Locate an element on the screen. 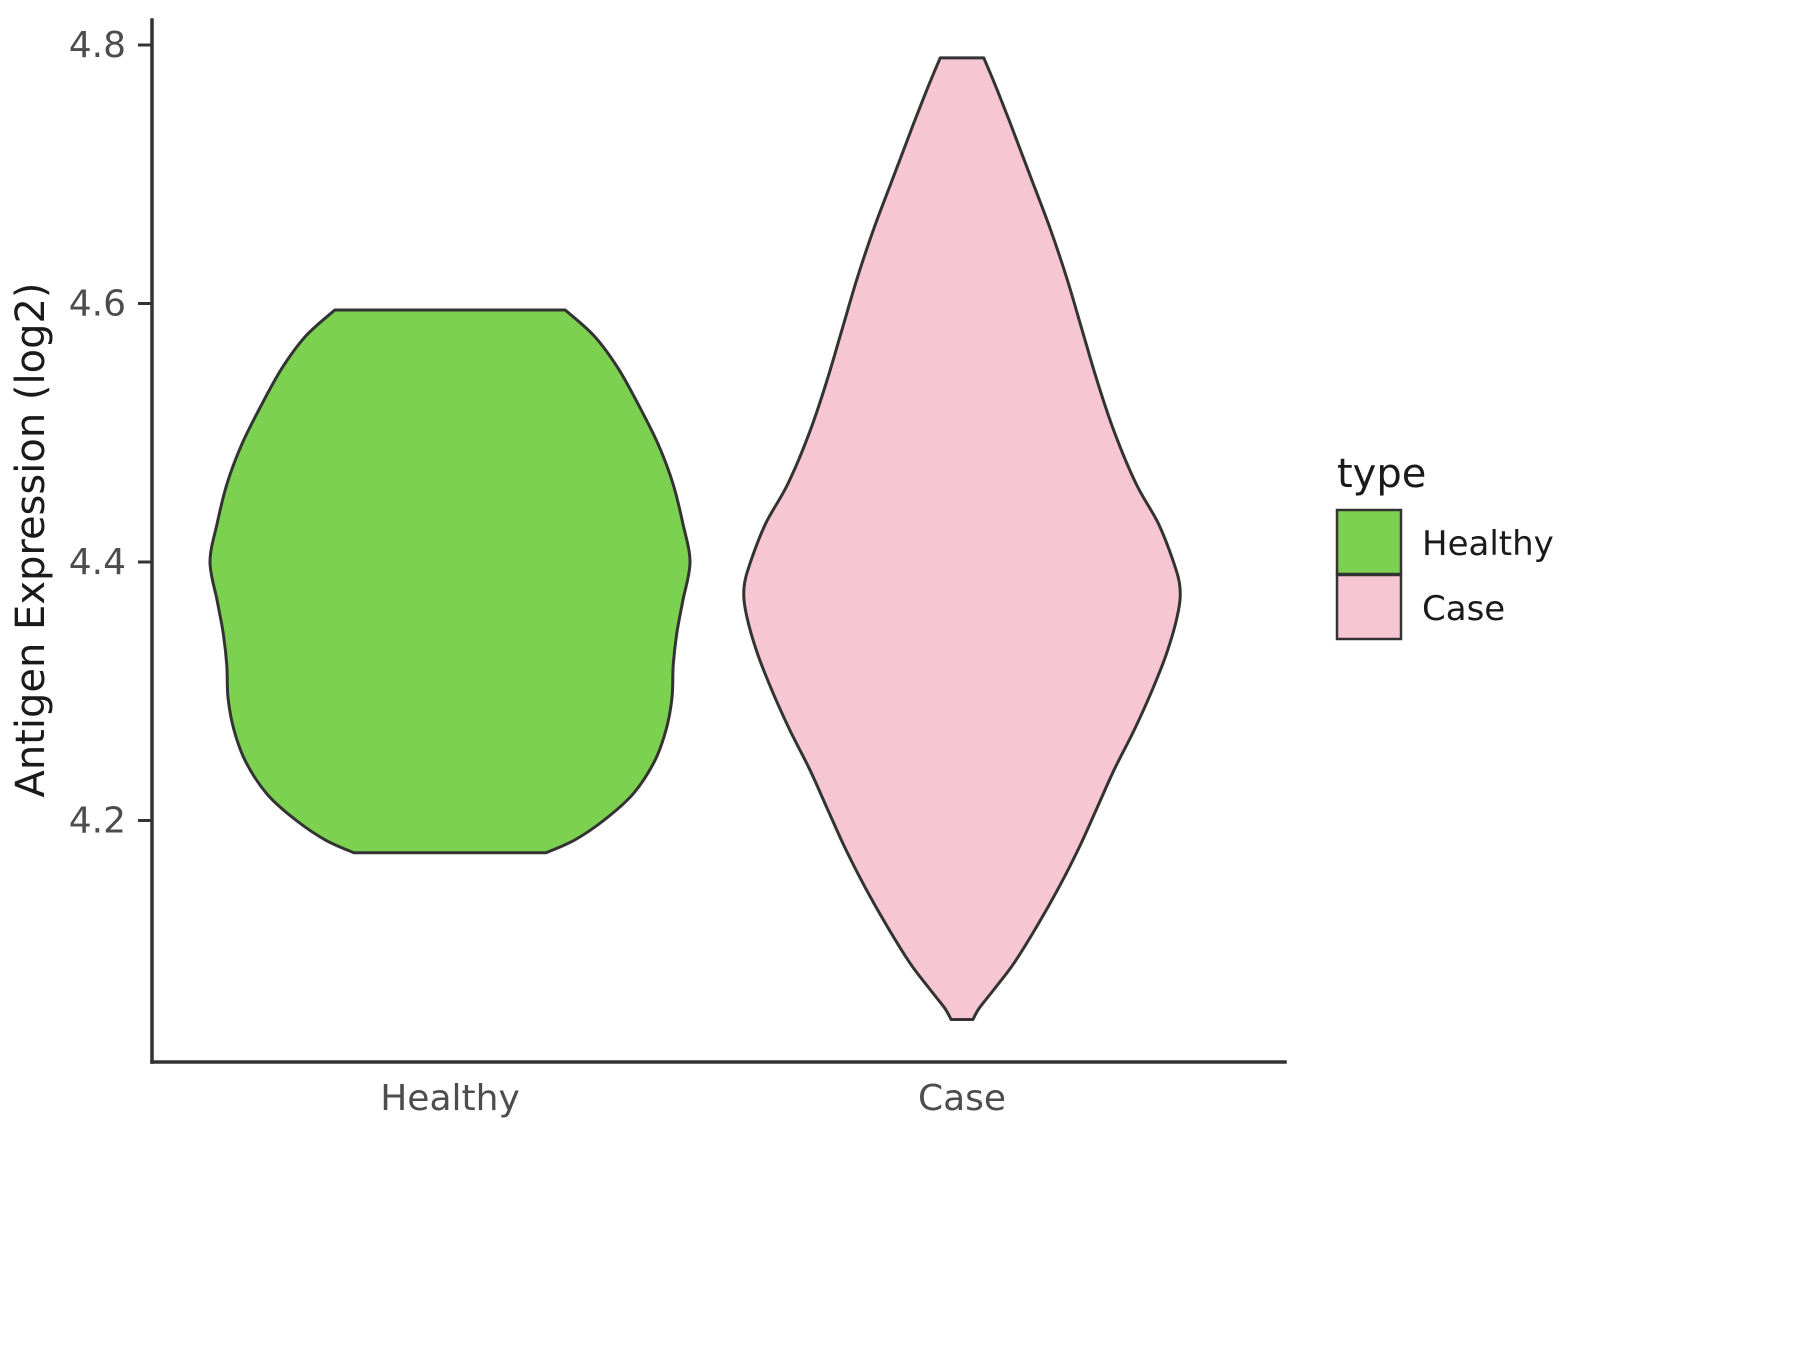 This screenshot has height=1354, width=1800. legend-key-case is located at coordinates (1369, 607).